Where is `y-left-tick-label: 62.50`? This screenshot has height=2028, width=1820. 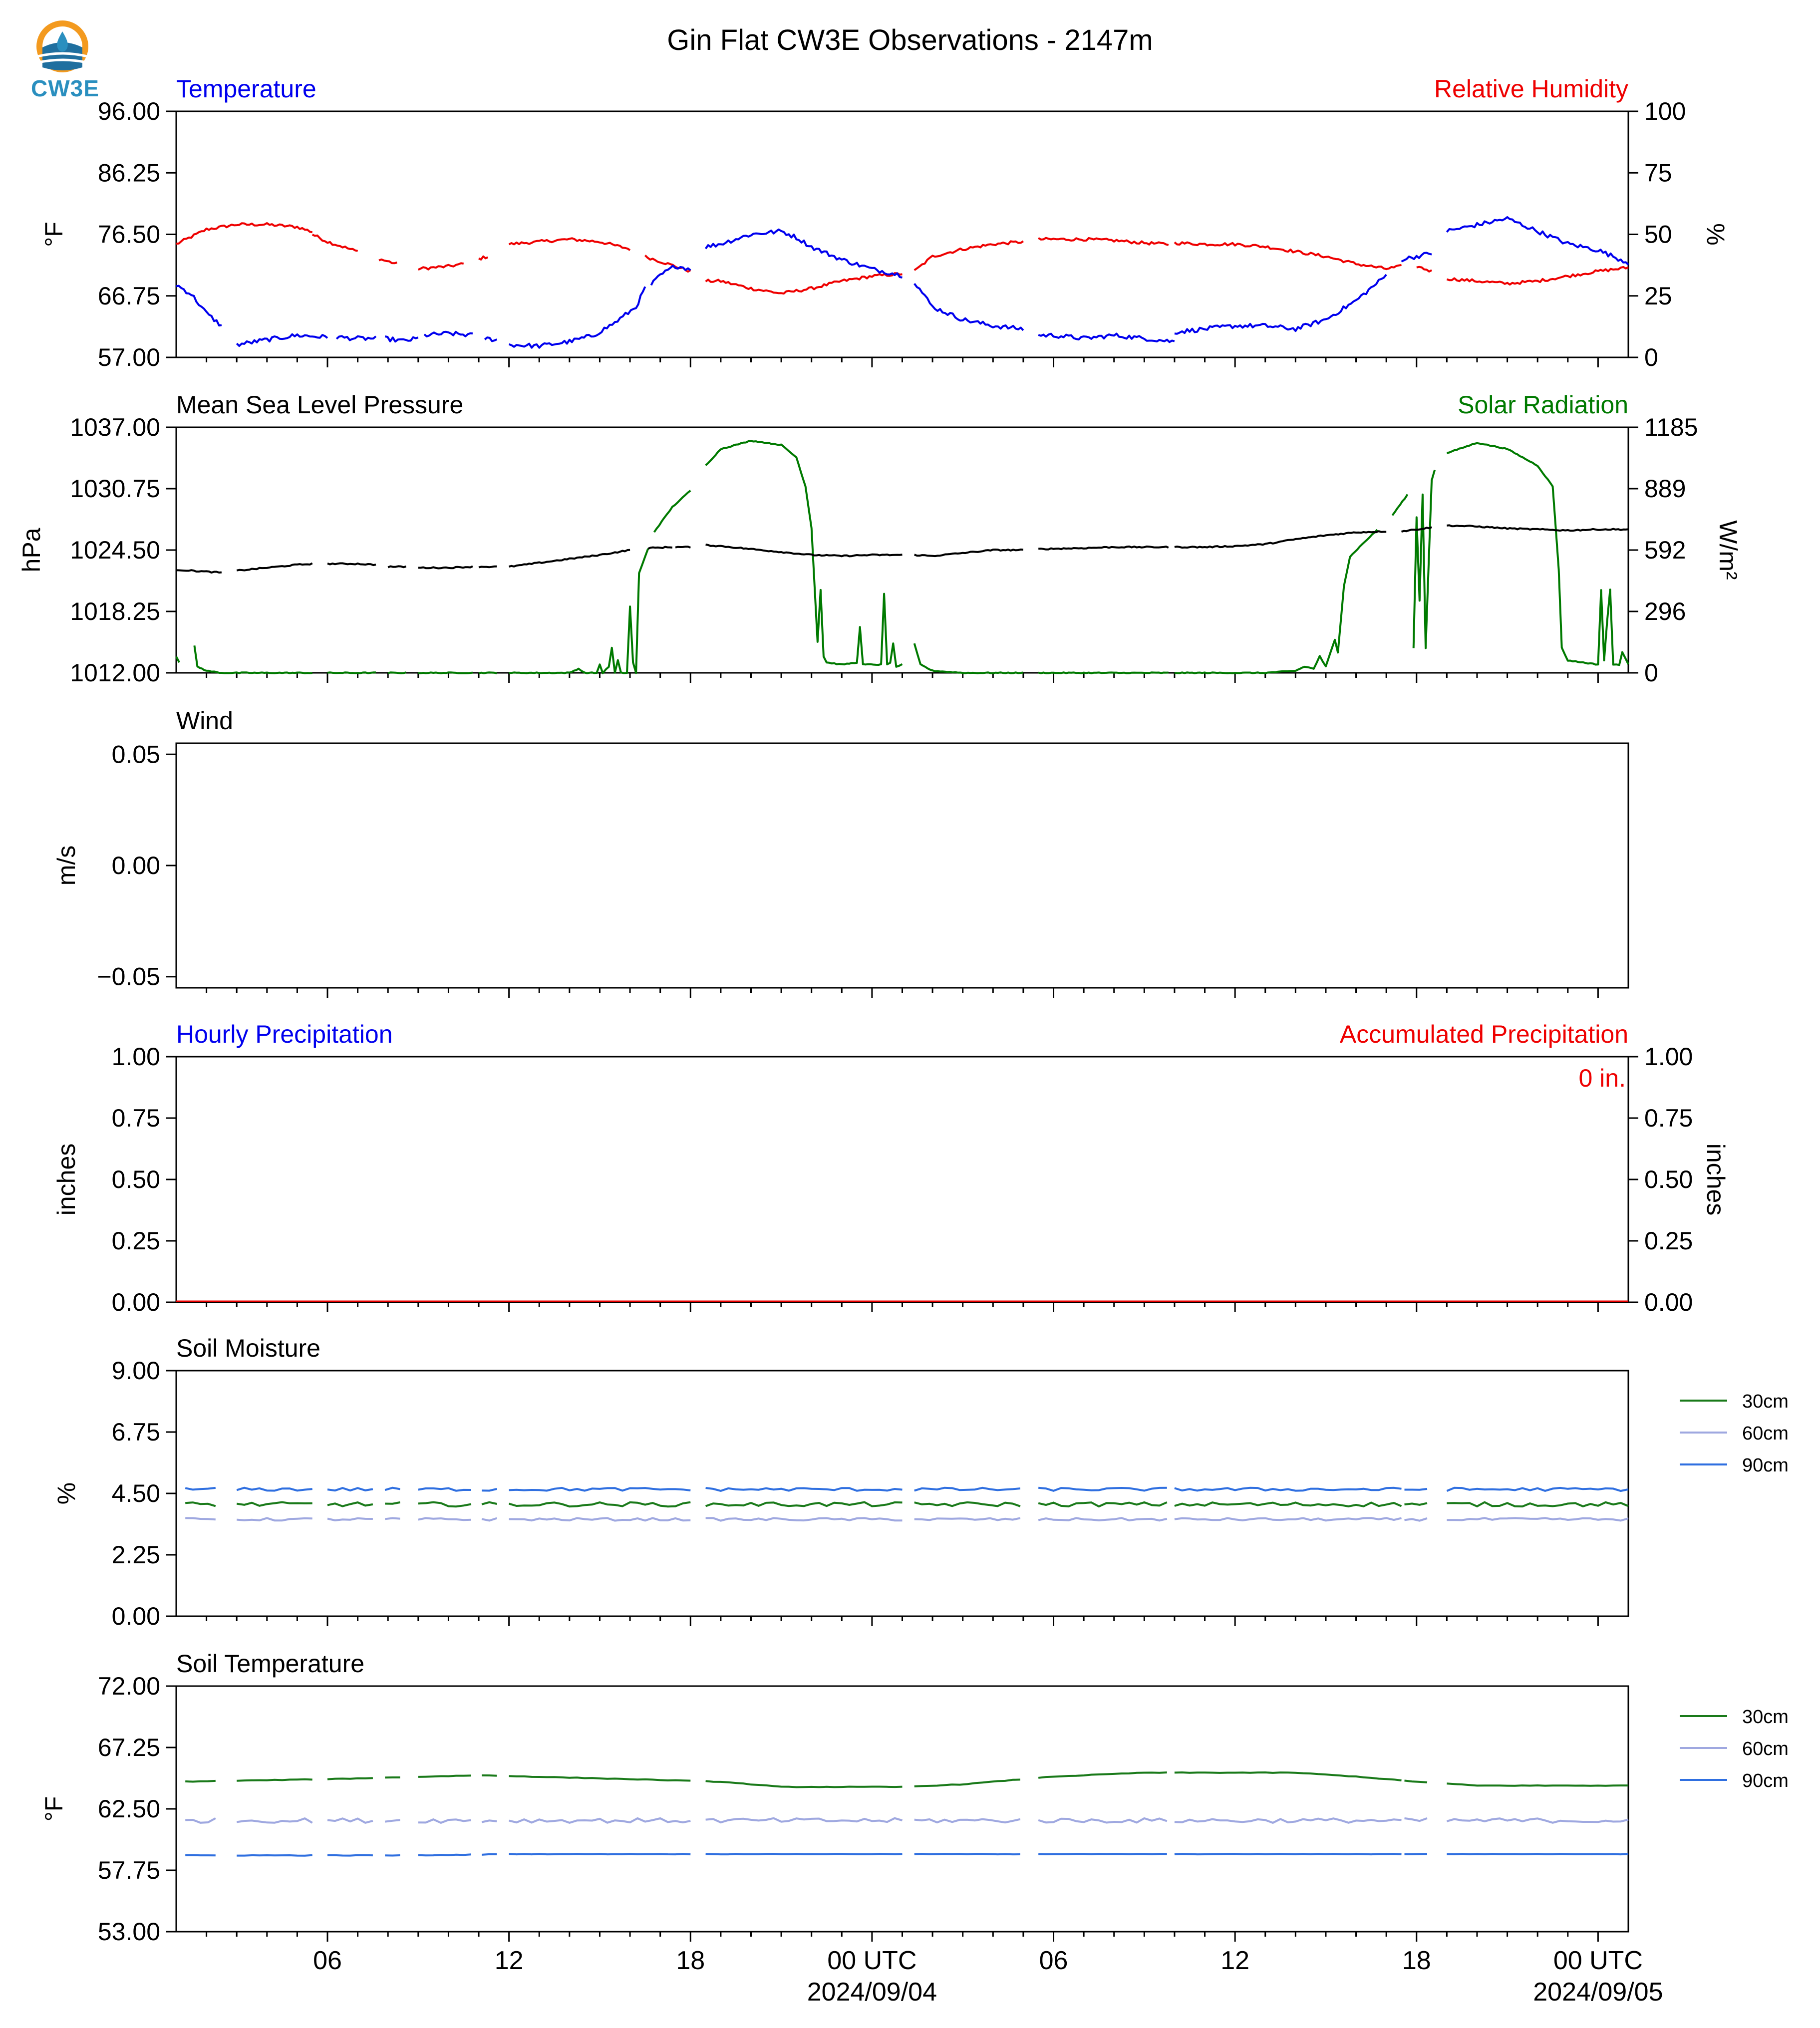 y-left-tick-label: 62.50 is located at coordinates (129, 1809).